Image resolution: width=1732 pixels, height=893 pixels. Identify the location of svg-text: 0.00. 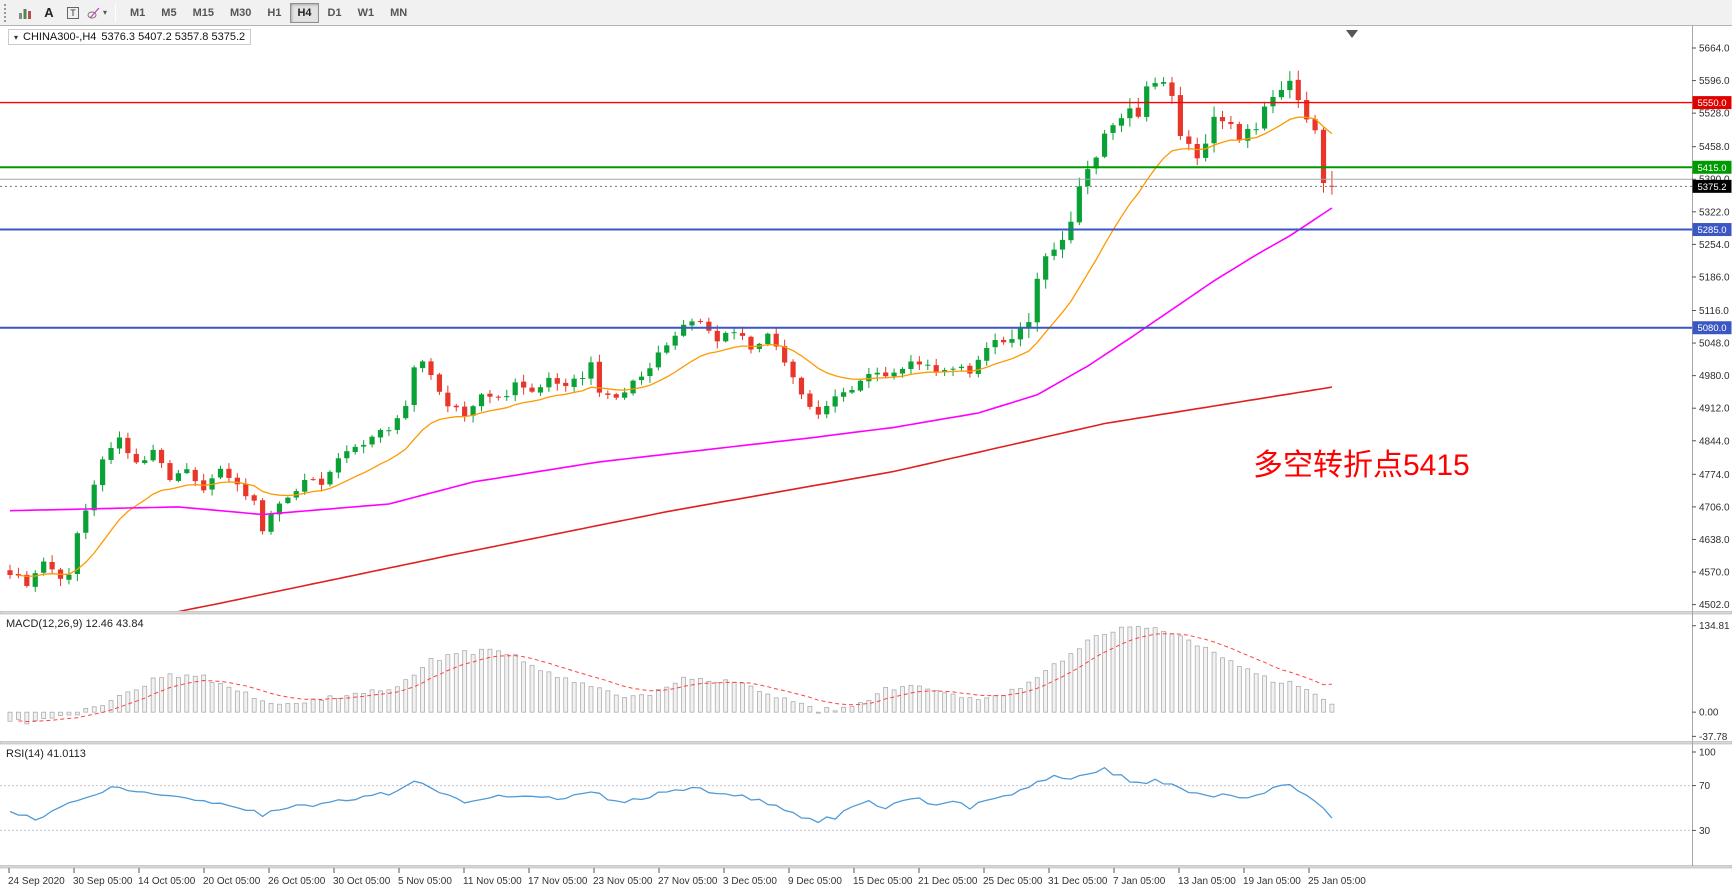
(1709, 713).